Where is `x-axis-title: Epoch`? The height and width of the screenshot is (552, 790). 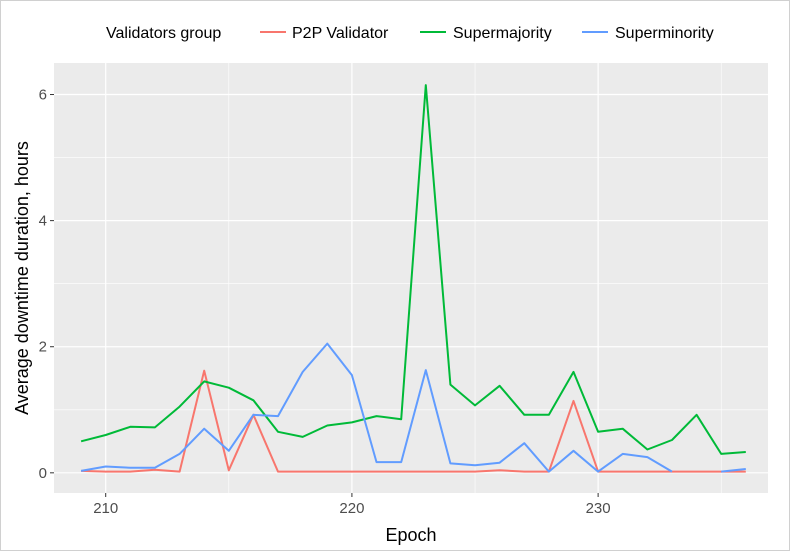 x-axis-title: Epoch is located at coordinates (410, 535).